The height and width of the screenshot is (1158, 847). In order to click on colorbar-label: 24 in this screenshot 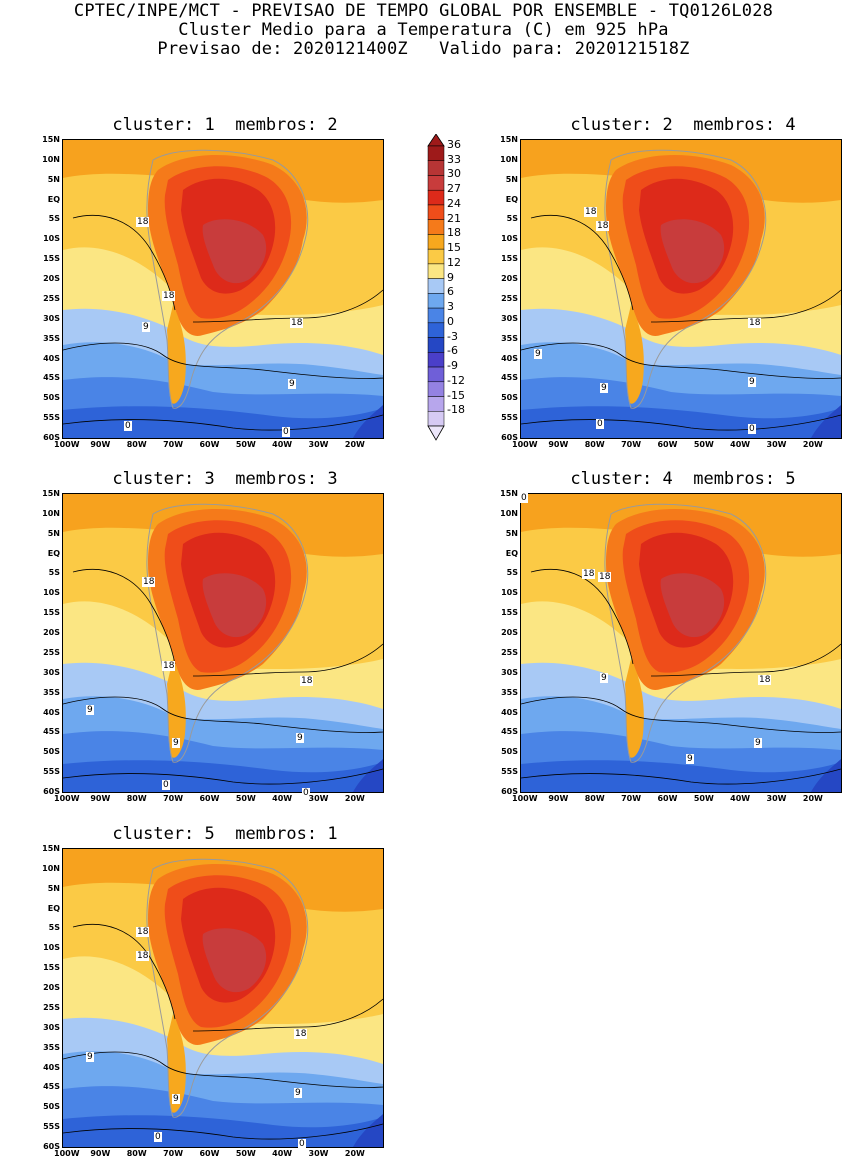, I will do `click(454, 203)`.